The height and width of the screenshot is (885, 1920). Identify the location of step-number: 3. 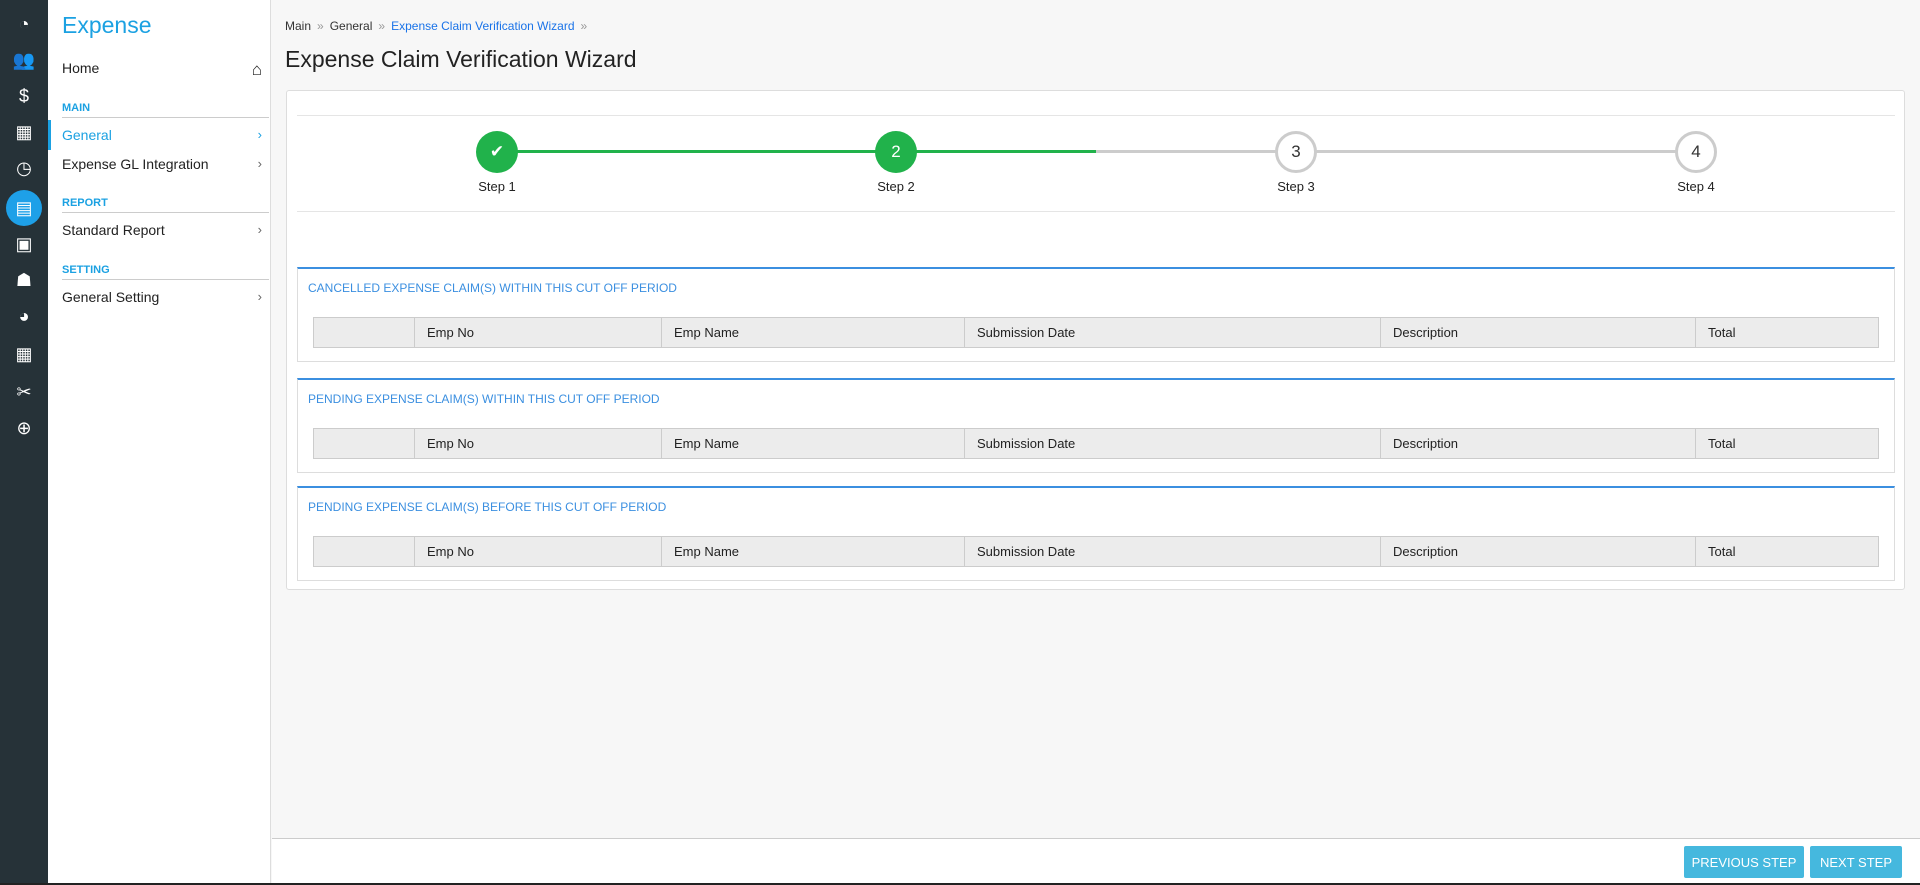
(1296, 151).